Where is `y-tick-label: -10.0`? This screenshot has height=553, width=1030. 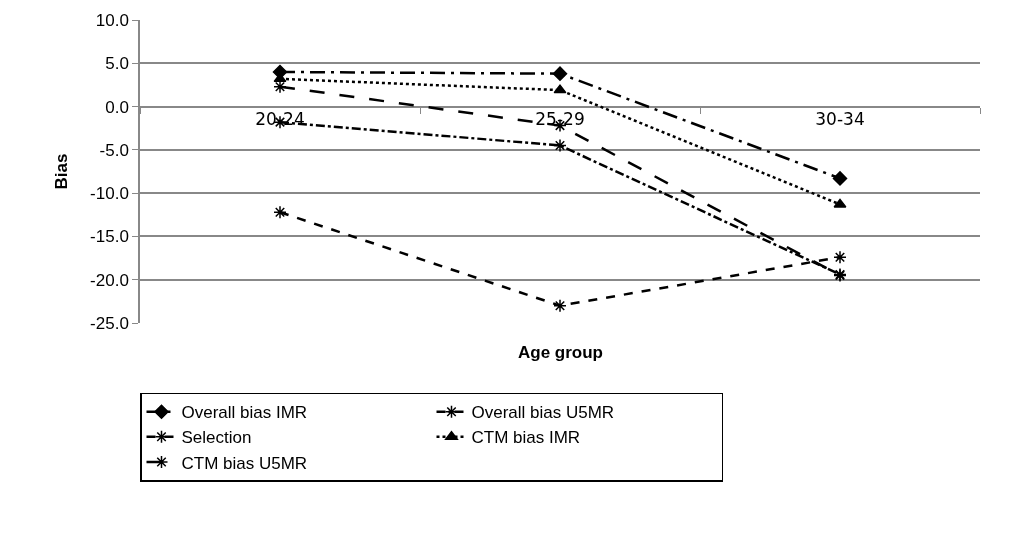
y-tick-label: -10.0 is located at coordinates (109, 194).